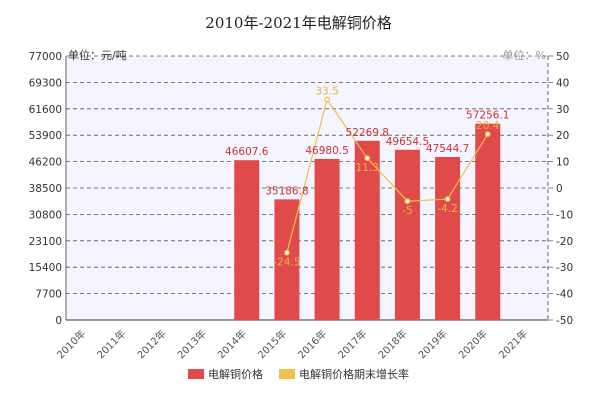  What do you see at coordinates (45, 136) in the screenshot?
I see `y-left-tick-label: 53900` at bounding box center [45, 136].